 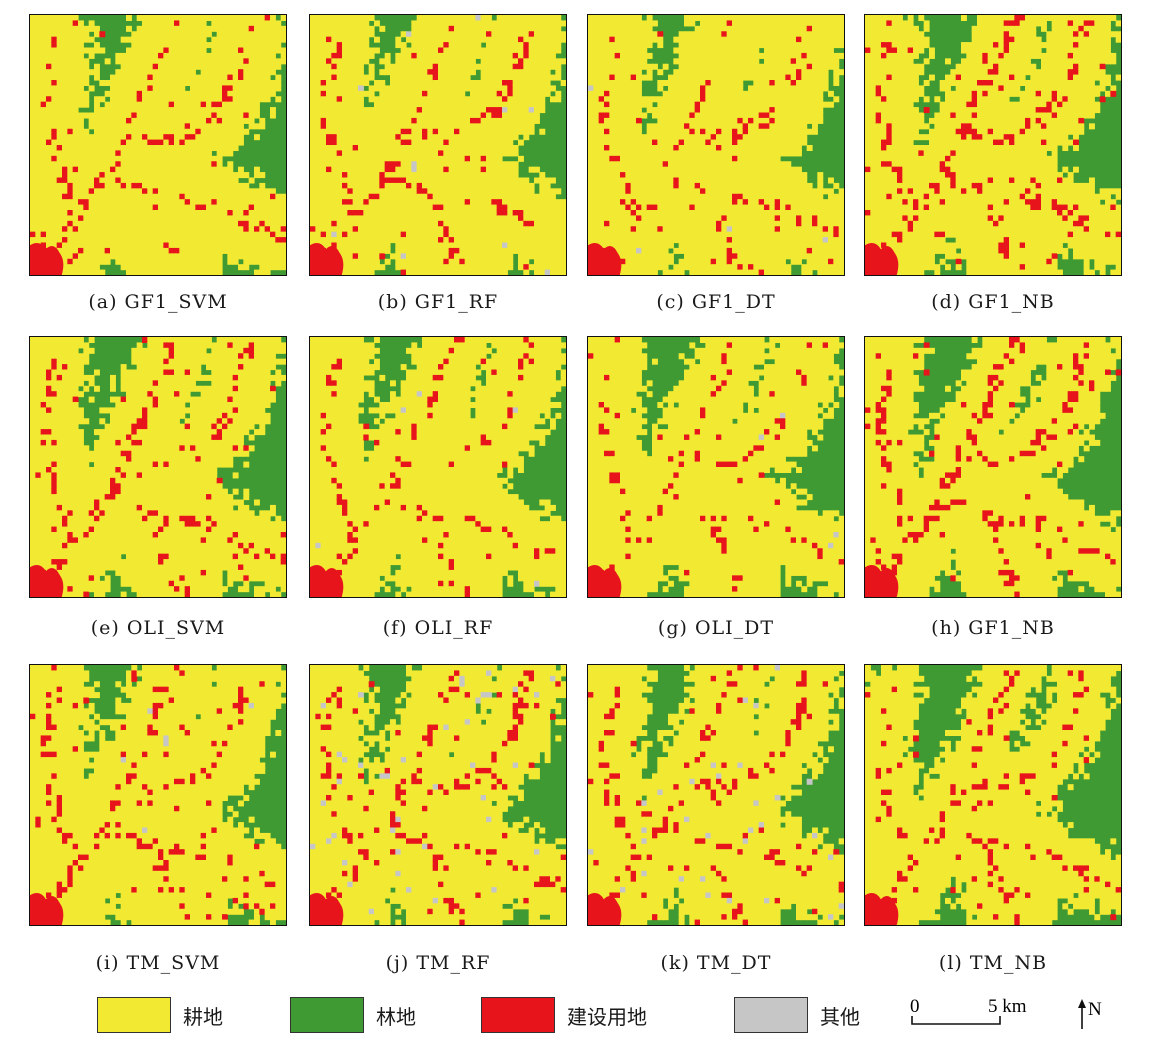 I want to click on panel-caption-k: (k) TM_DT, so click(x=716, y=963).